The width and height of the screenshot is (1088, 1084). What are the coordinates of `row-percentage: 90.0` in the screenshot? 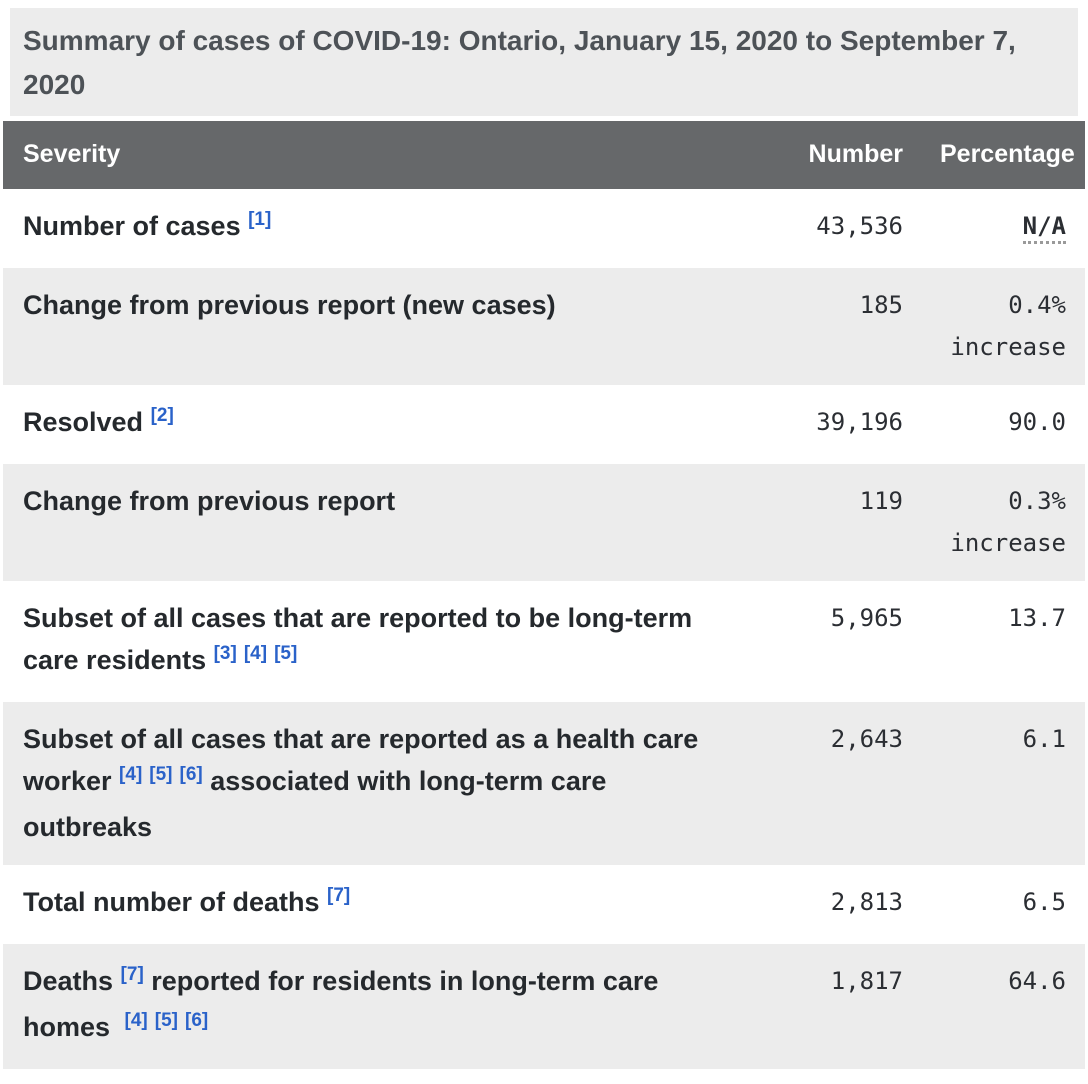 It's located at (1037, 422).